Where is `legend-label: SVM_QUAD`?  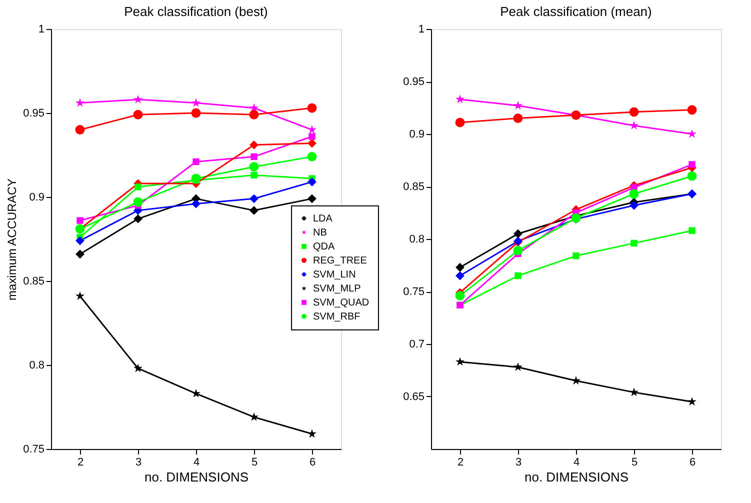
legend-label: SVM_QUAD is located at coordinates (341, 302).